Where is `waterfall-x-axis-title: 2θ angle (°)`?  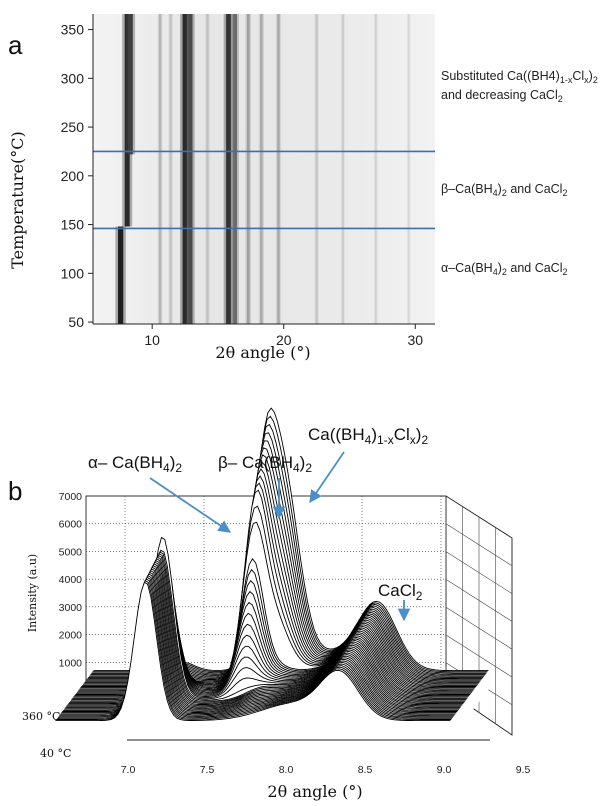 waterfall-x-axis-title: 2θ angle (°) is located at coordinates (314, 791).